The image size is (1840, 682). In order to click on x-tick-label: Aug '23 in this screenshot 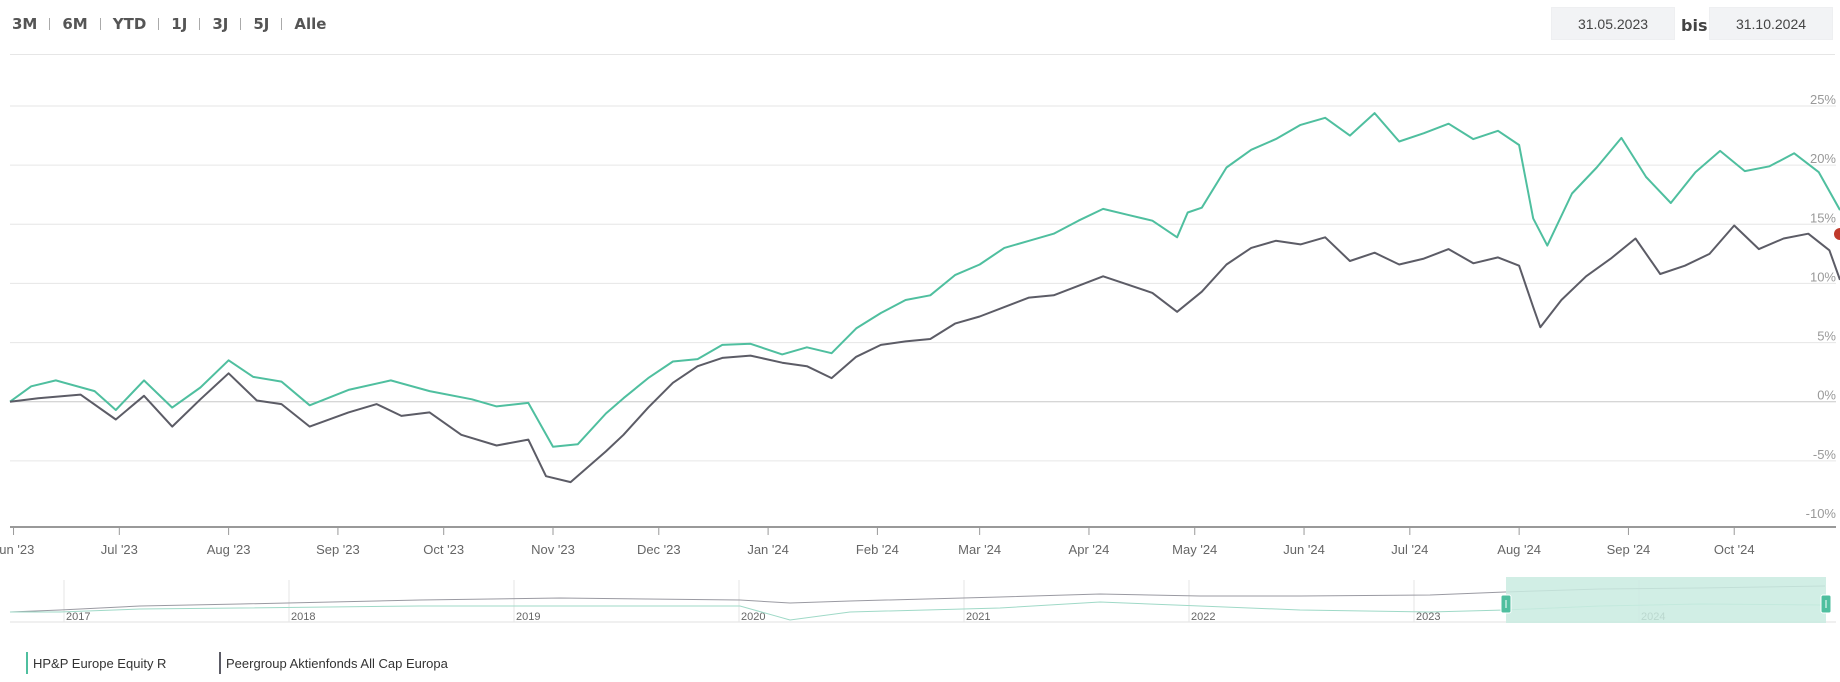, I will do `click(229, 549)`.